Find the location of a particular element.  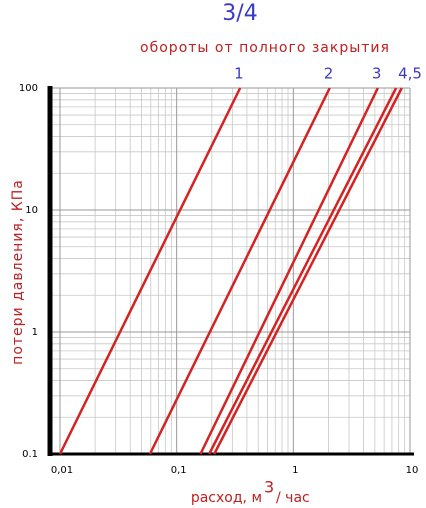

x-tick-label: 10 is located at coordinates (412, 470).